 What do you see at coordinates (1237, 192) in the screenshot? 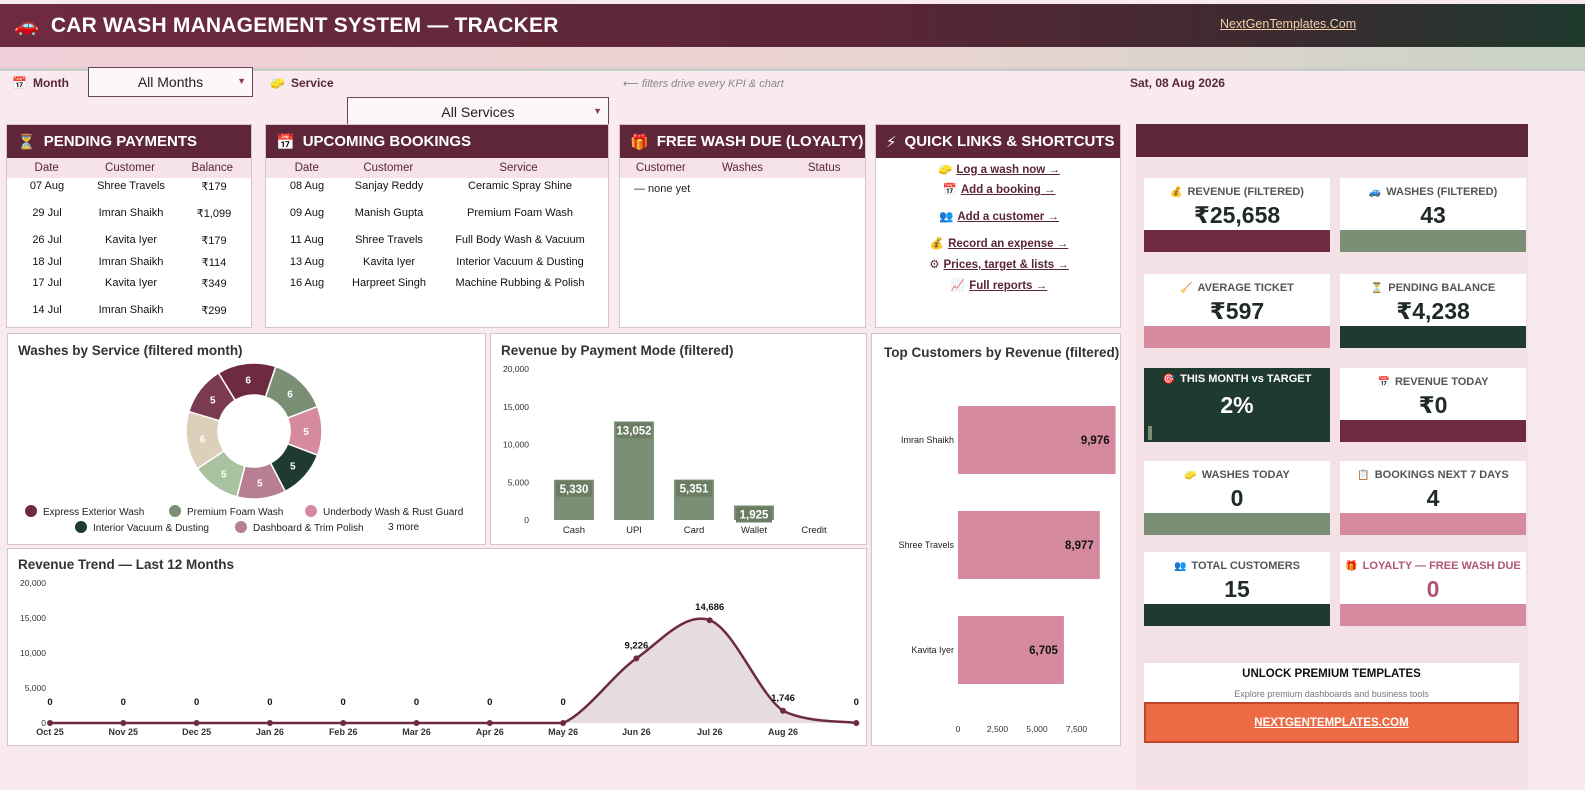
I see `kpi-label: 💰 REVENUE (FILTERED)` at bounding box center [1237, 192].